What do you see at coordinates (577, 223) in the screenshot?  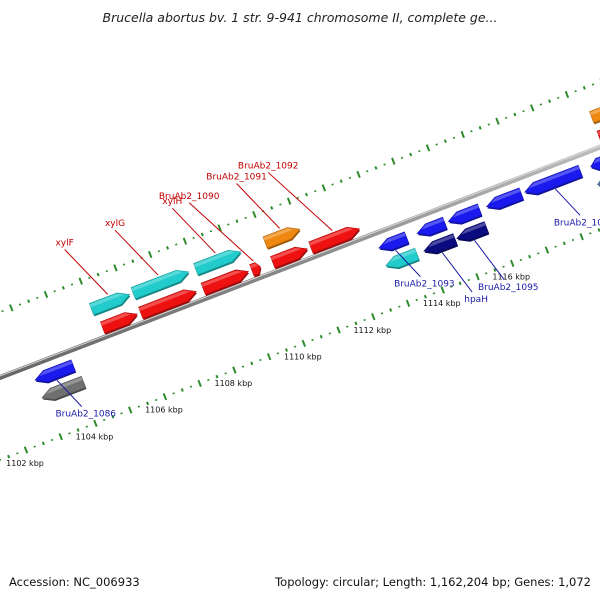 I see `gene-name-label: BruAb2_1096` at bounding box center [577, 223].